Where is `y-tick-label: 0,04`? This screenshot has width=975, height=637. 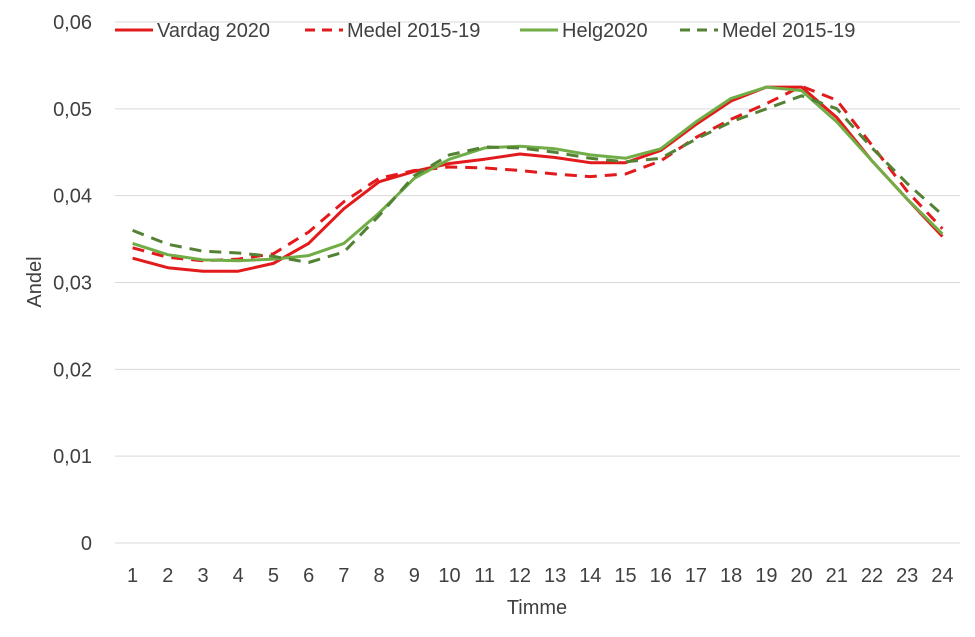
y-tick-label: 0,04 is located at coordinates (72, 197).